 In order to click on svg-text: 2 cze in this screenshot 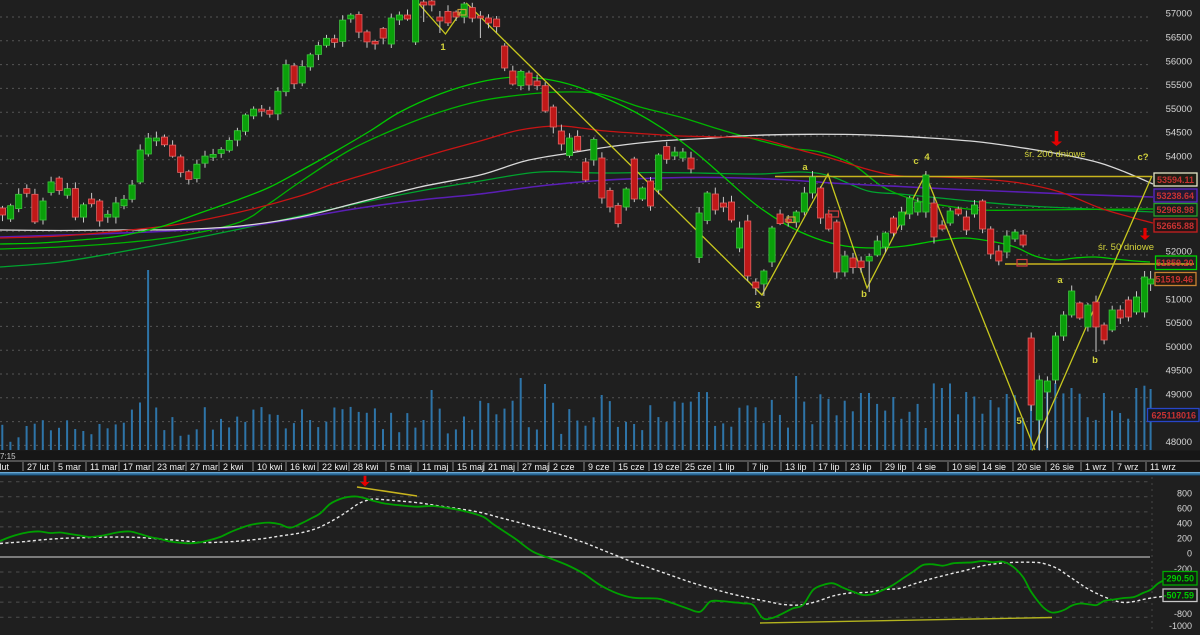, I will do `click(564, 467)`.